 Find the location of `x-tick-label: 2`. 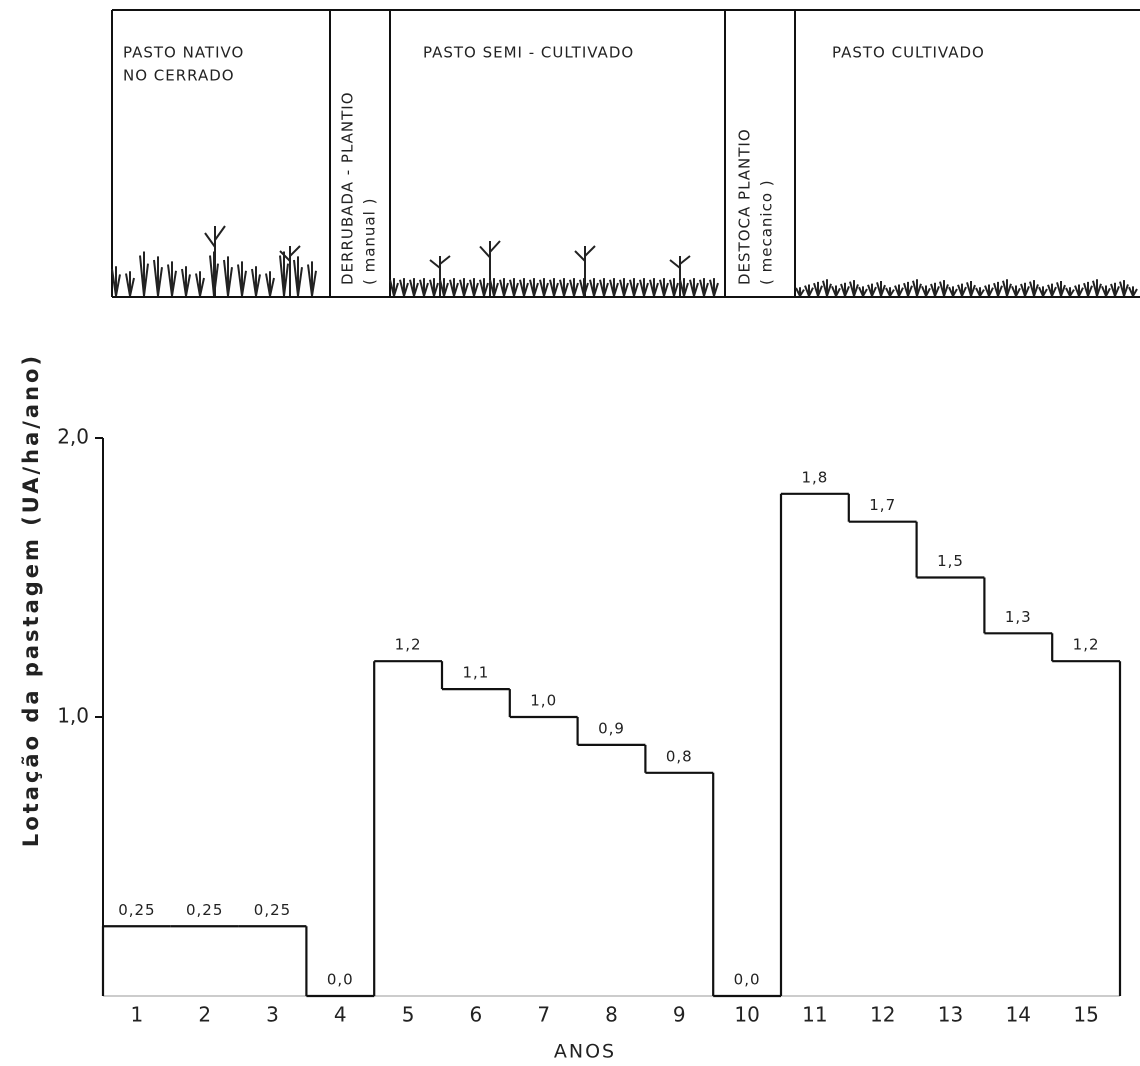

x-tick-label: 2 is located at coordinates (204, 1015).